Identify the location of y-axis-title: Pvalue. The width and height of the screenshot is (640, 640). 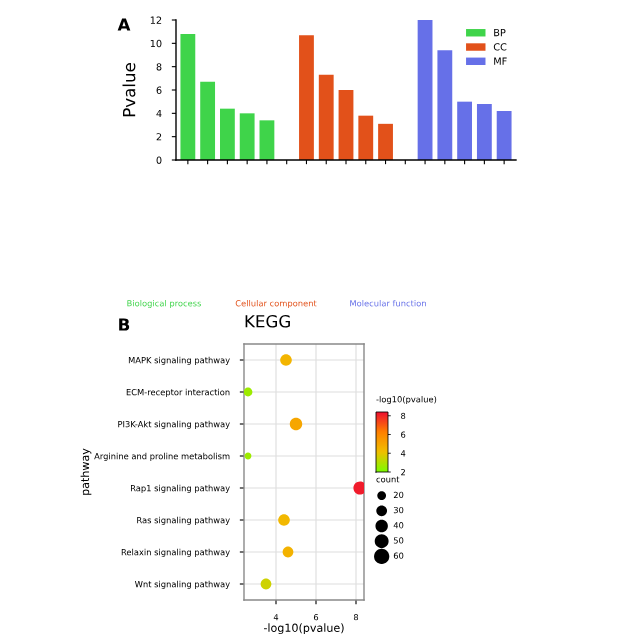
(129, 90).